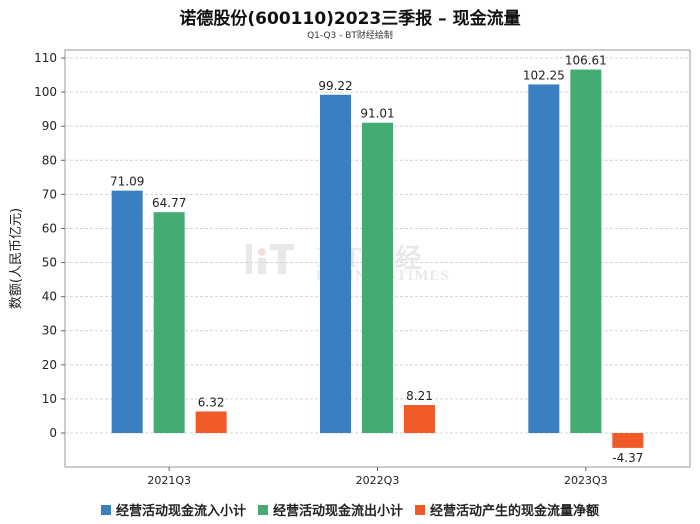 This screenshot has width=700, height=524. What do you see at coordinates (377, 114) in the screenshot?
I see `data-label: 91.01` at bounding box center [377, 114].